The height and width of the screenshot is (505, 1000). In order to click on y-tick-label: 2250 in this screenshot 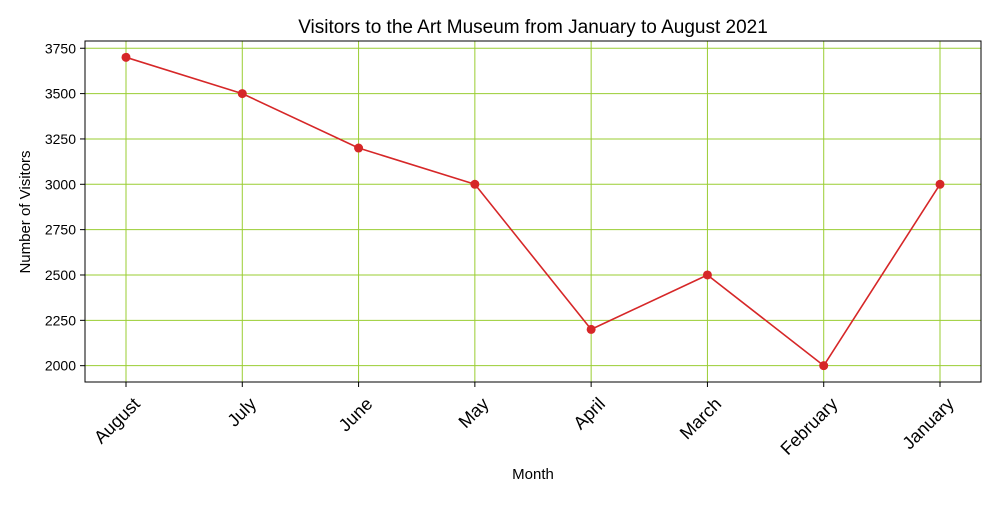, I will do `click(60, 320)`.